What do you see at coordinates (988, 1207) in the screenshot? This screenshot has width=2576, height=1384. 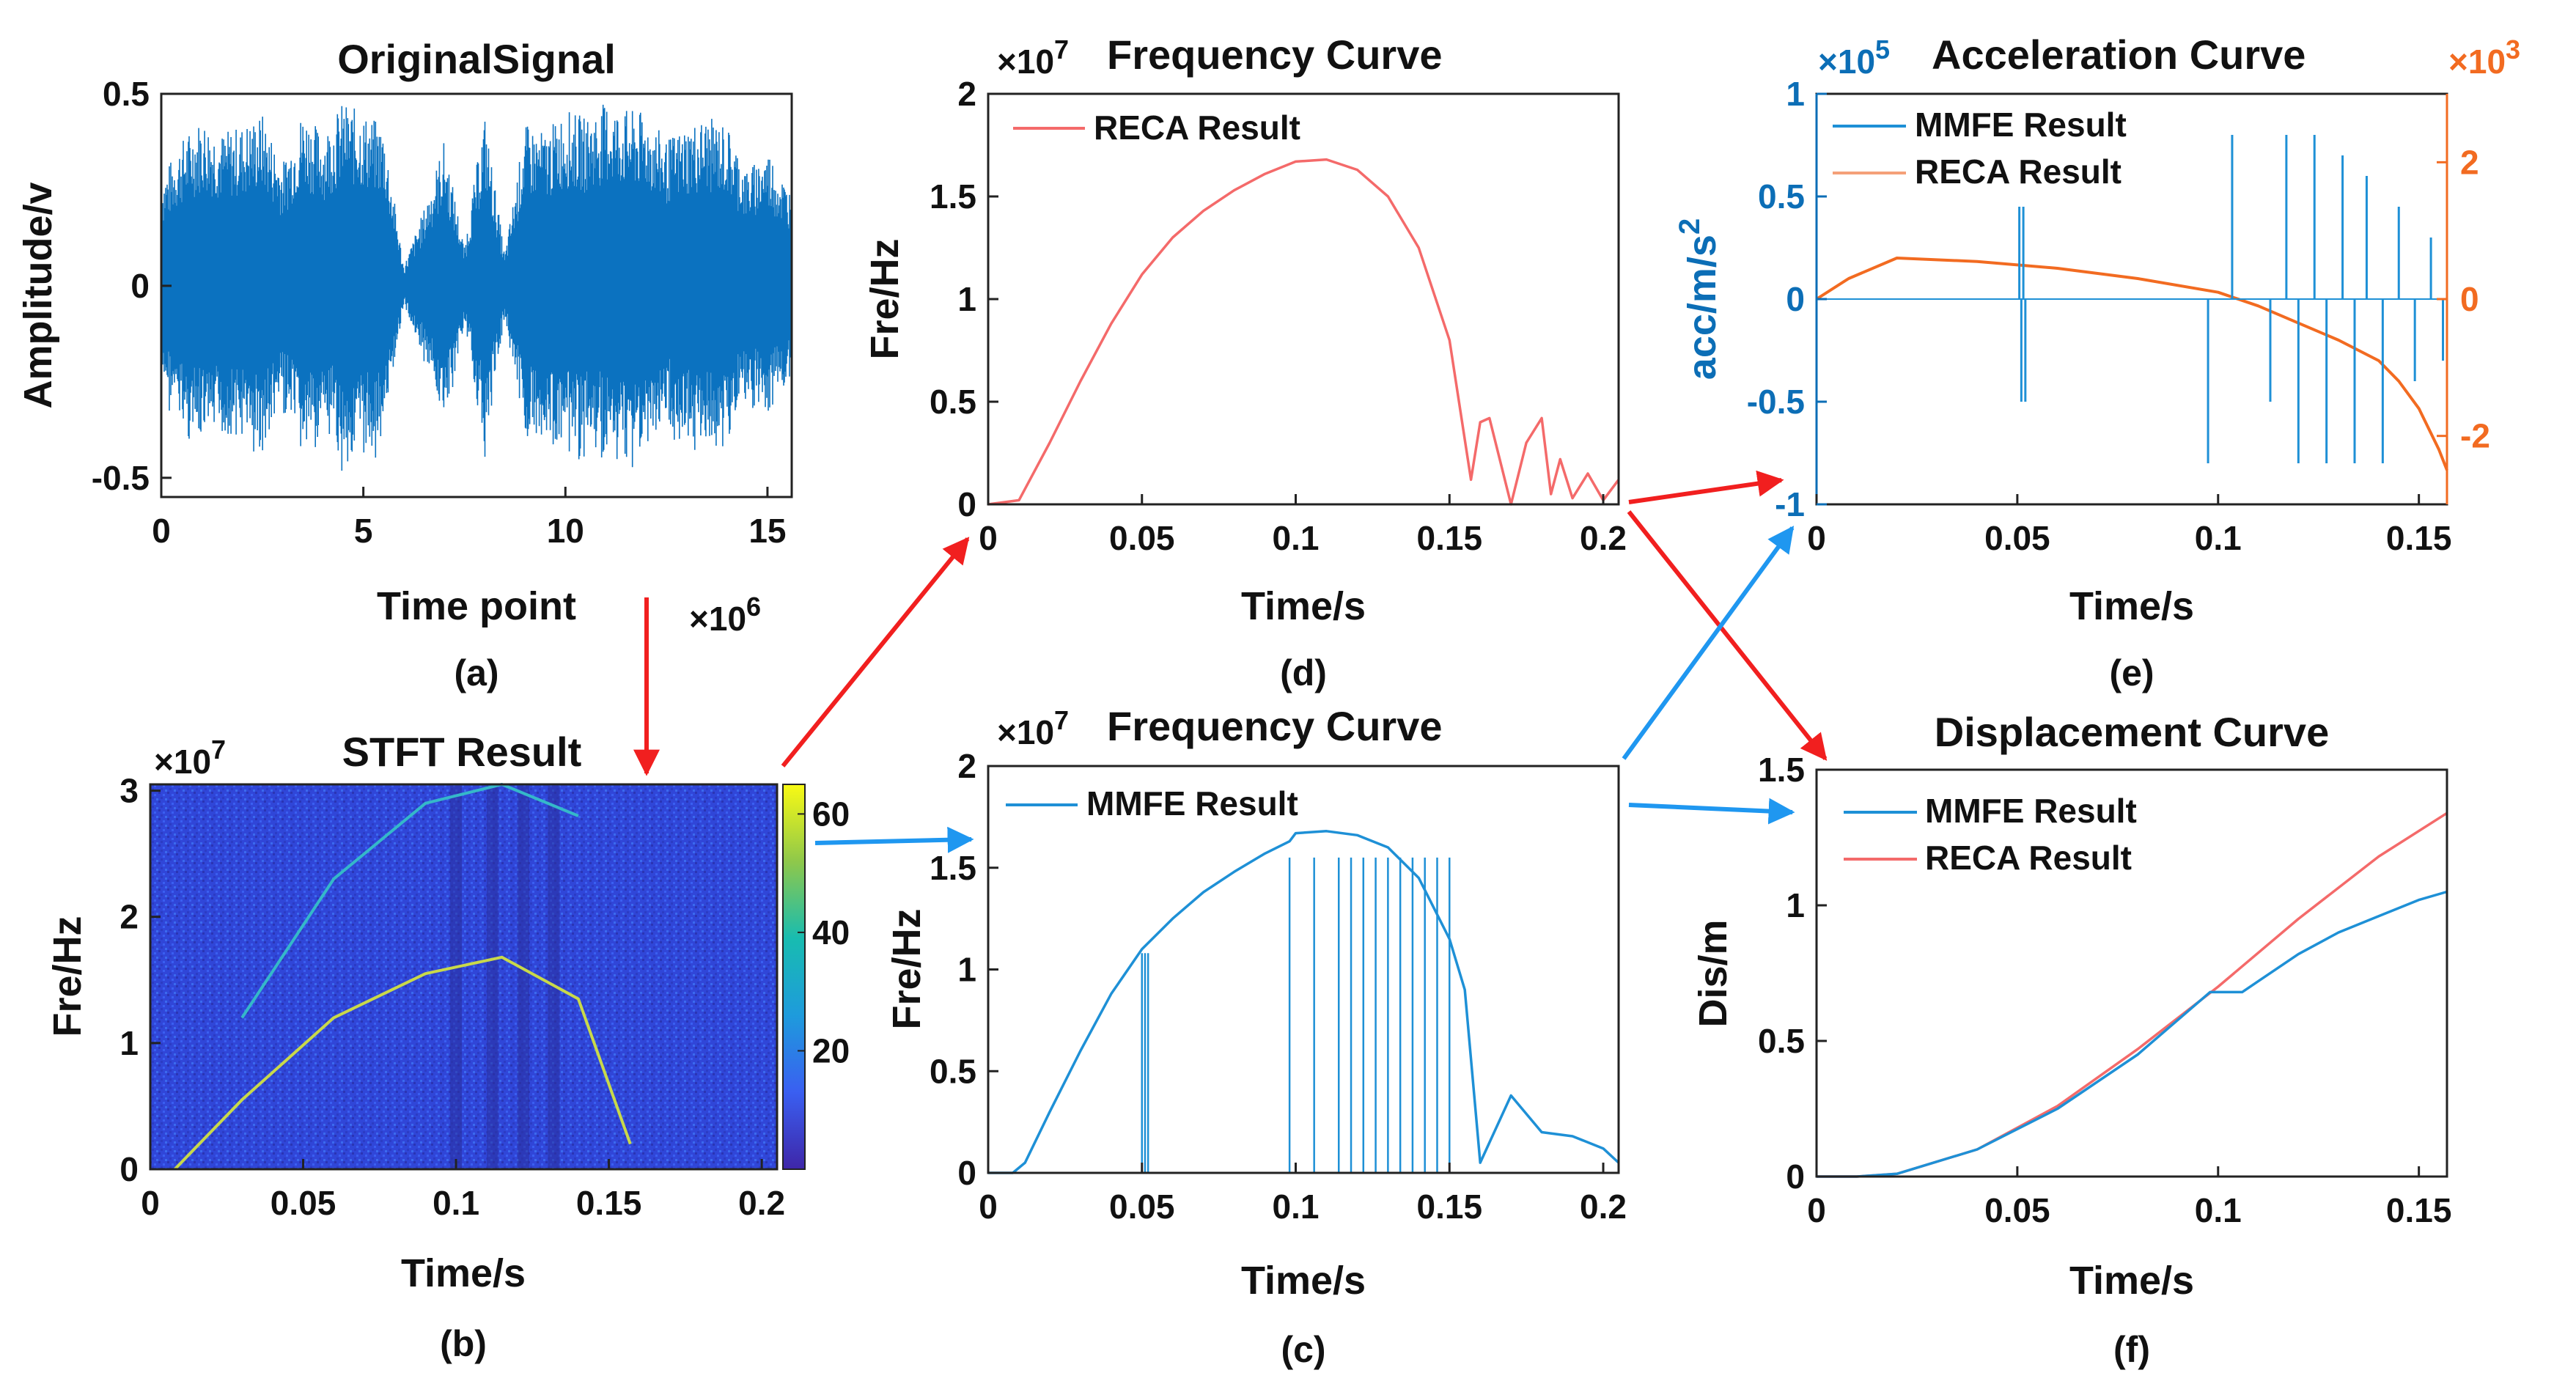 I see `c-xtick-label: 0` at bounding box center [988, 1207].